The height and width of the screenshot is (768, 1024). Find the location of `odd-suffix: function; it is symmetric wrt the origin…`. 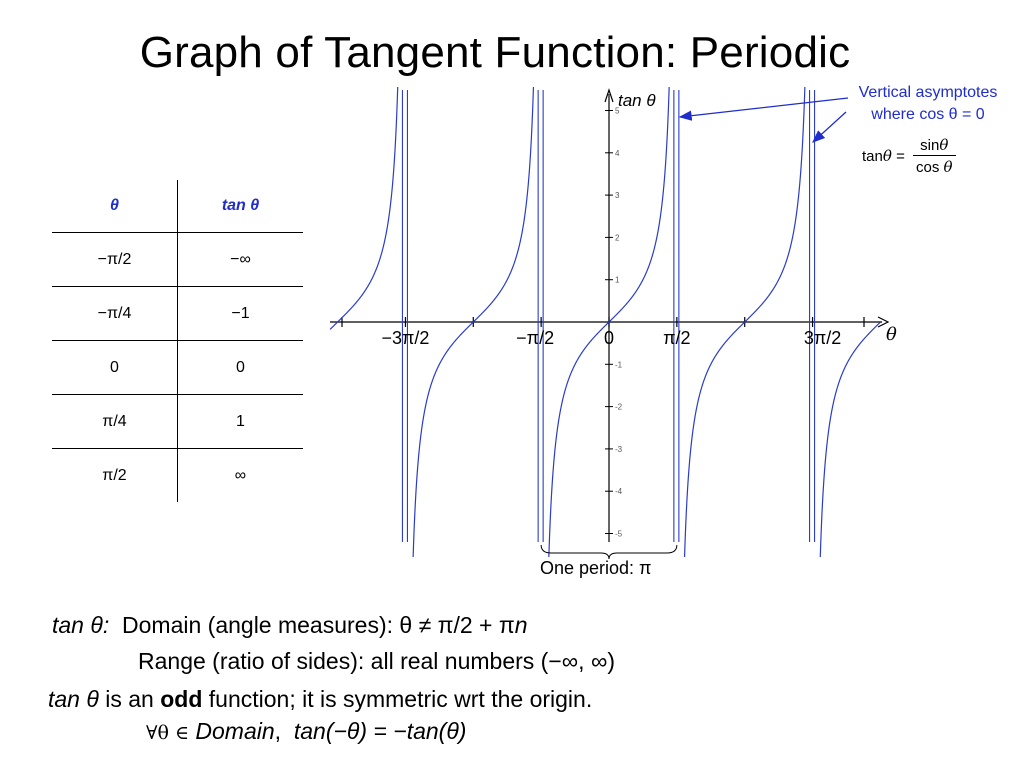

odd-suffix: function; it is symmetric wrt the origin… is located at coordinates (397, 699).